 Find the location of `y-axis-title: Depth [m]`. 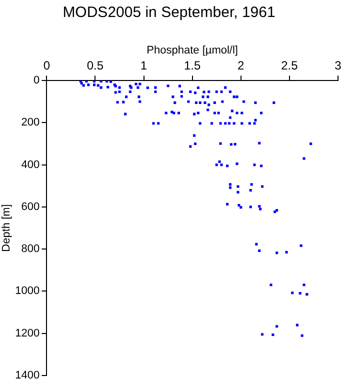

y-axis-title: Depth [m] is located at coordinates (6, 228).